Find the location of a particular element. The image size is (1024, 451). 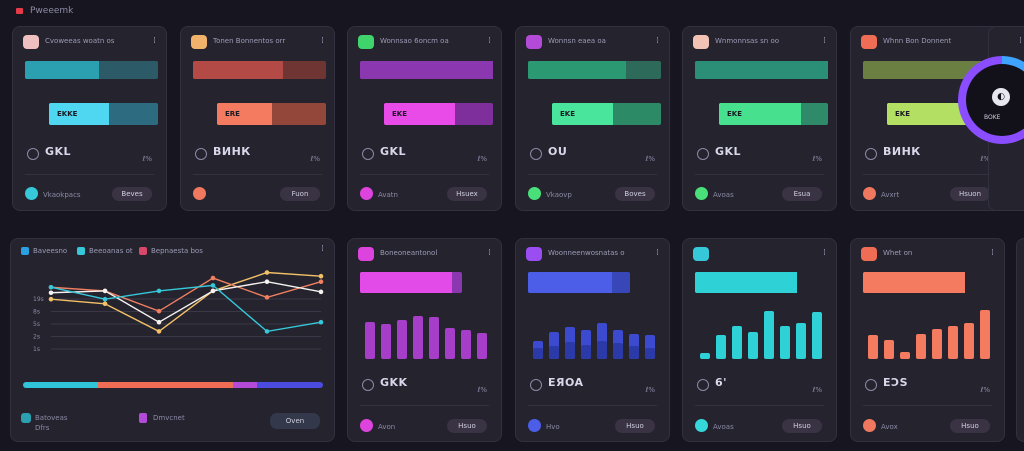

stat-card: Wnmonnsas sn oo ⁞ EKE GKL ℓ% Avoas Esua is located at coordinates (759, 118).